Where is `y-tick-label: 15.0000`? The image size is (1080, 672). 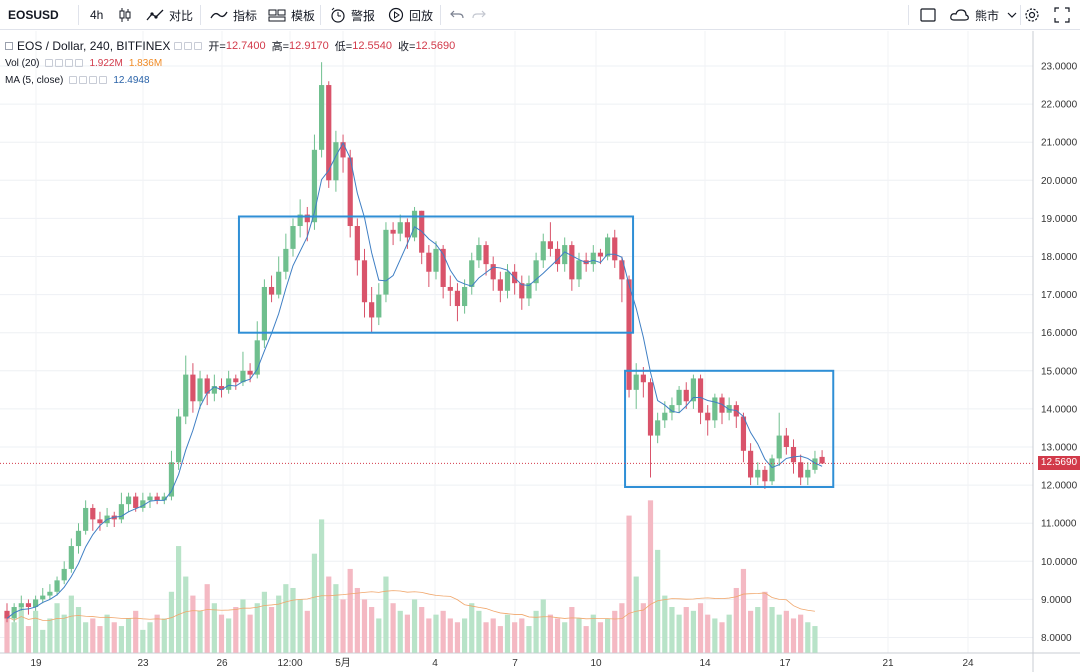 y-tick-label: 15.0000 is located at coordinates (1059, 371).